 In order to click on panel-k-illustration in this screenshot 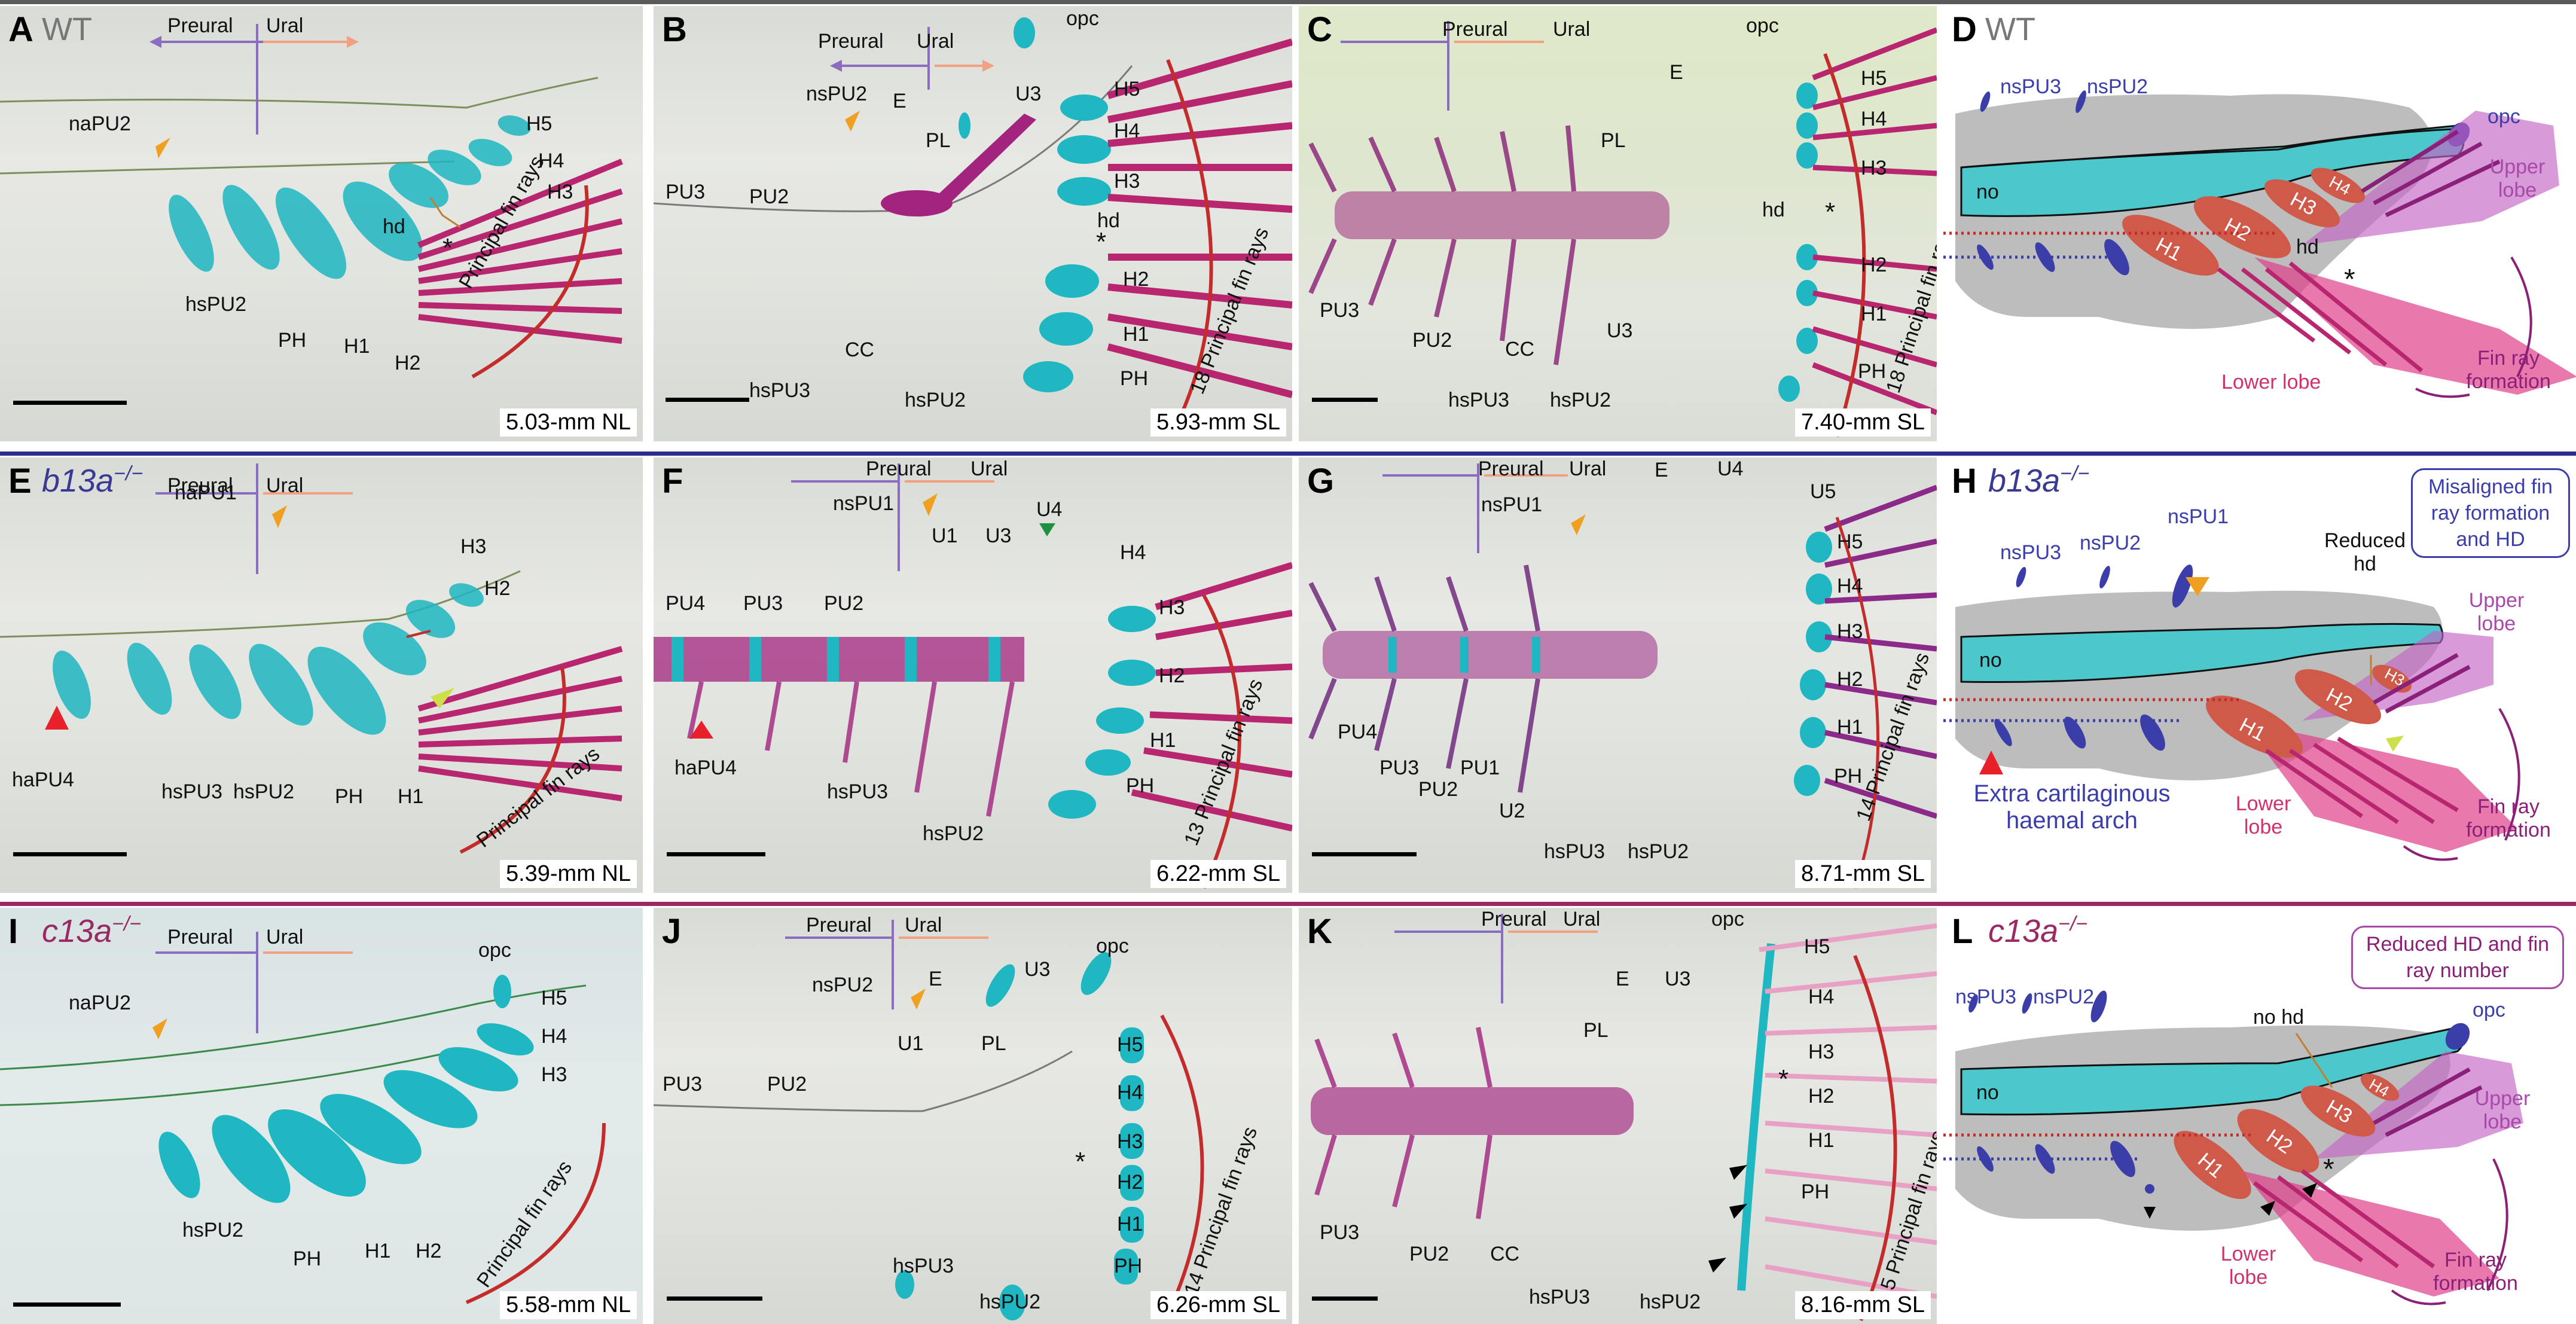, I will do `click(1624, 1118)`.